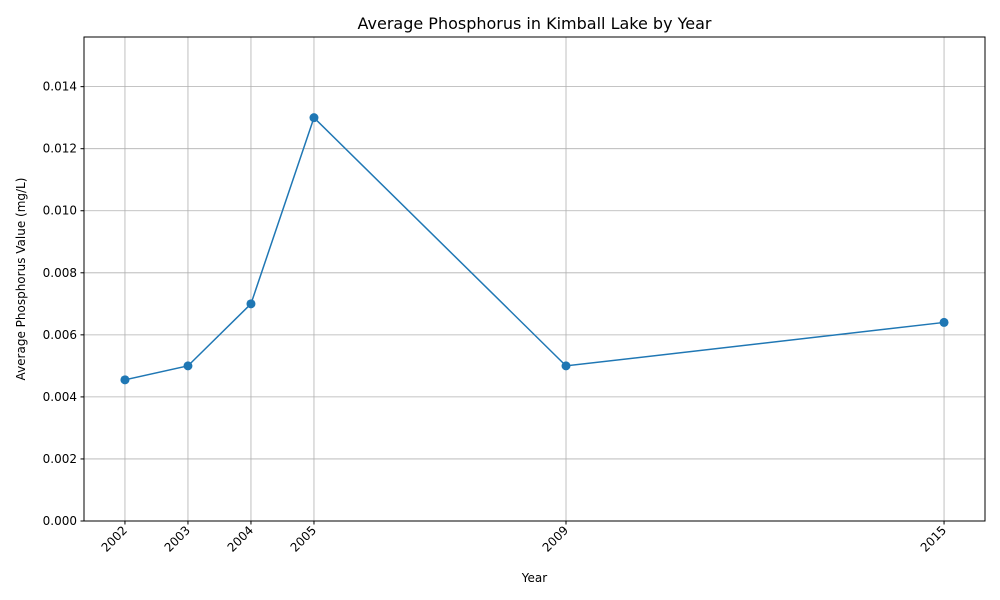 This screenshot has height=600, width=1000. I want to click on x-tick-label: 2002, so click(114, 538).